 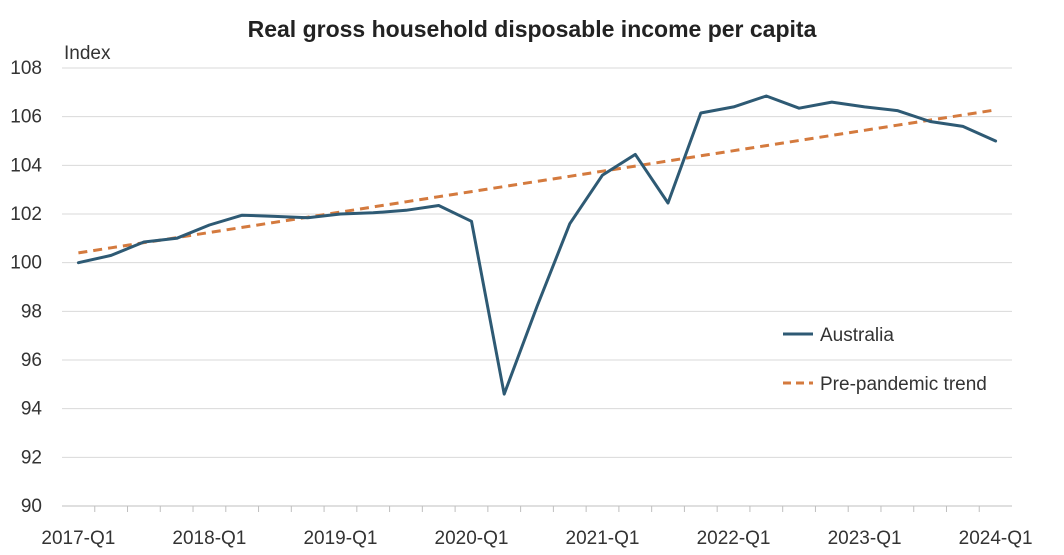 I want to click on legend: Australia Pre-pandemic trend, so click(x=885, y=360).